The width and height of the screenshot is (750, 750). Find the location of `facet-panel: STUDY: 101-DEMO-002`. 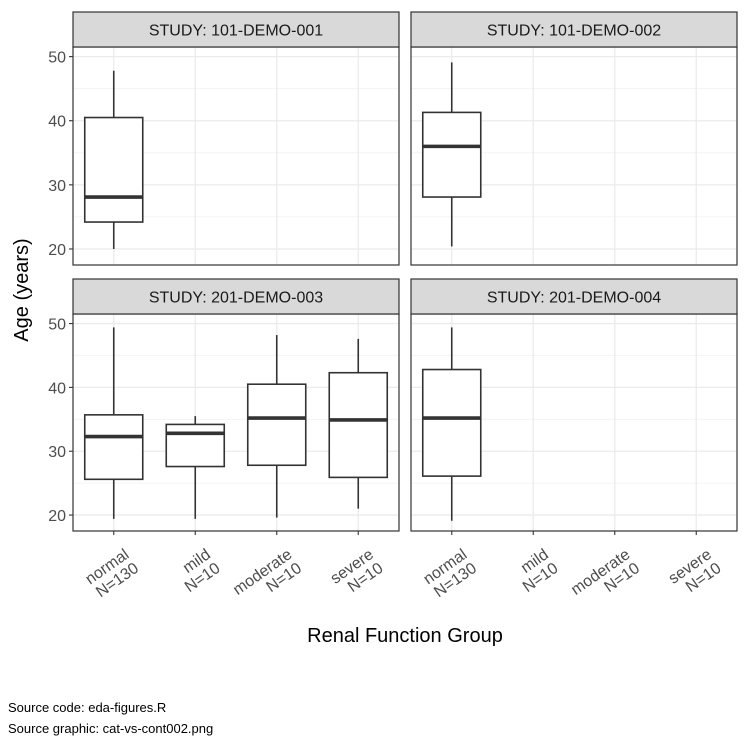

facet-panel: STUDY: 101-DEMO-002 is located at coordinates (574, 138).